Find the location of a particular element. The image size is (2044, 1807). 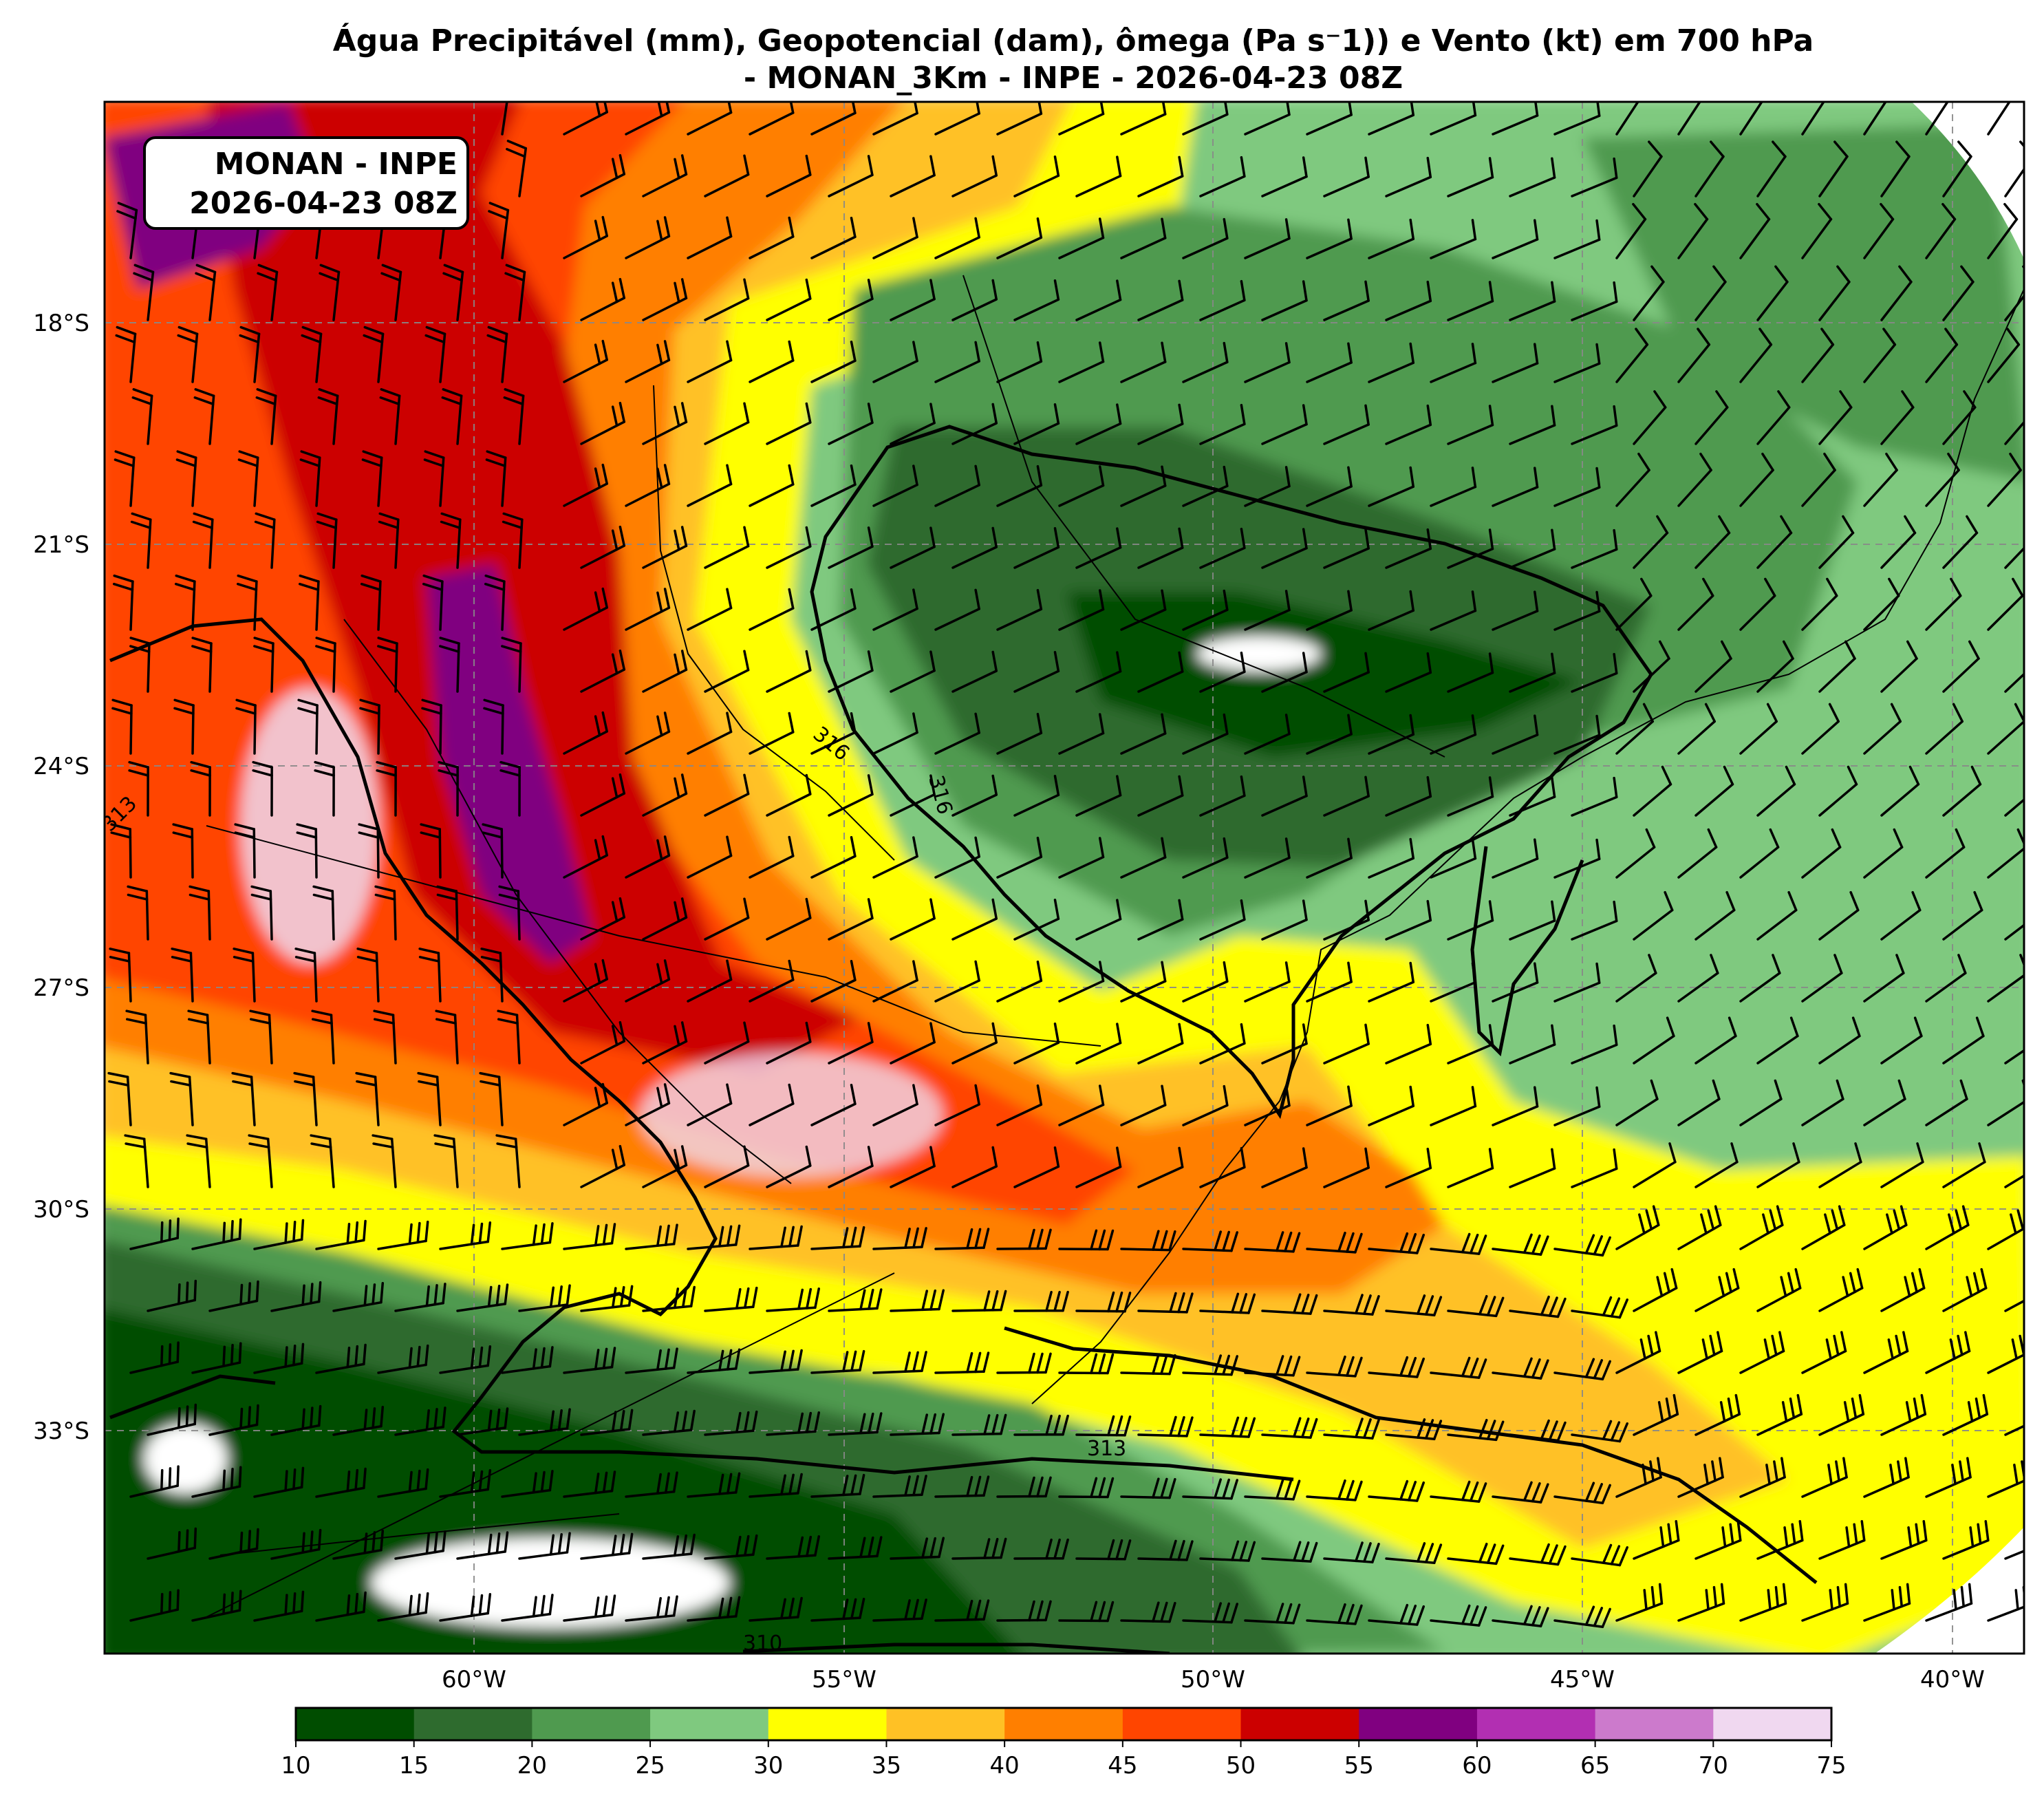

pw-field-south-dark is located at coordinates (563, 1481).